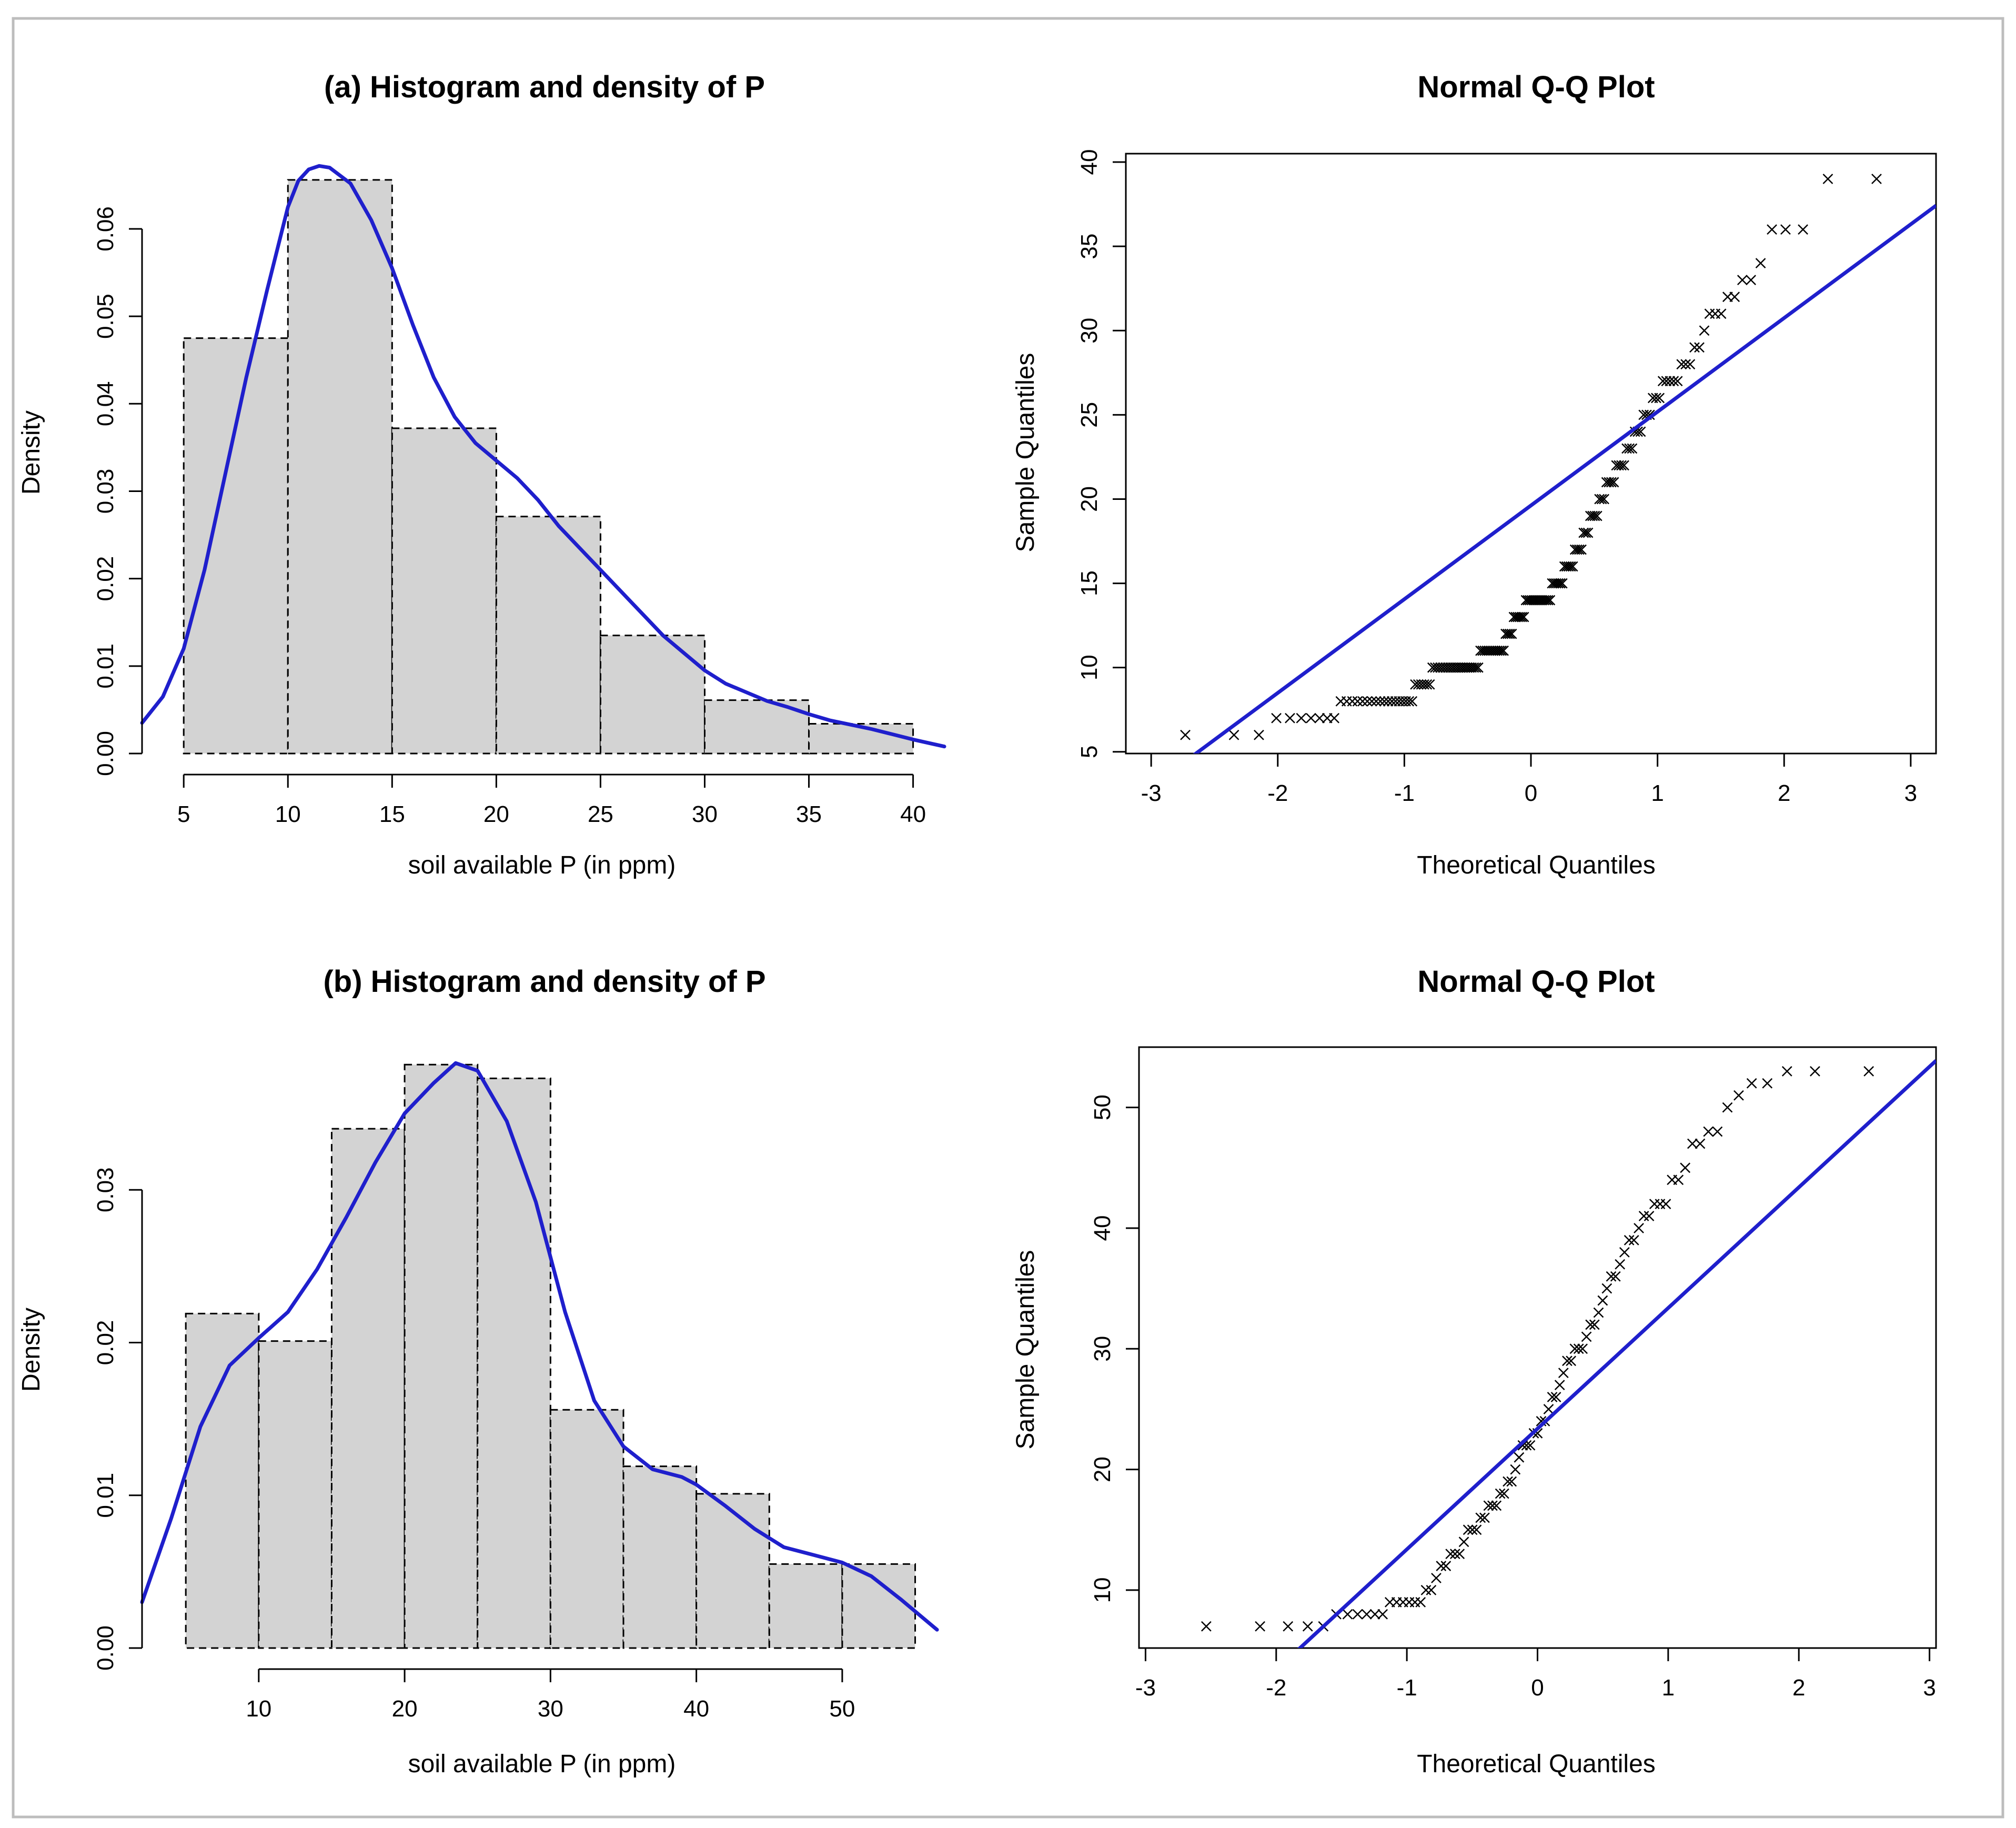 Image resolution: width=2016 pixels, height=1828 pixels. What do you see at coordinates (1537, 1688) in the screenshot?
I see `qq-b-x-tick-label-3: 0` at bounding box center [1537, 1688].